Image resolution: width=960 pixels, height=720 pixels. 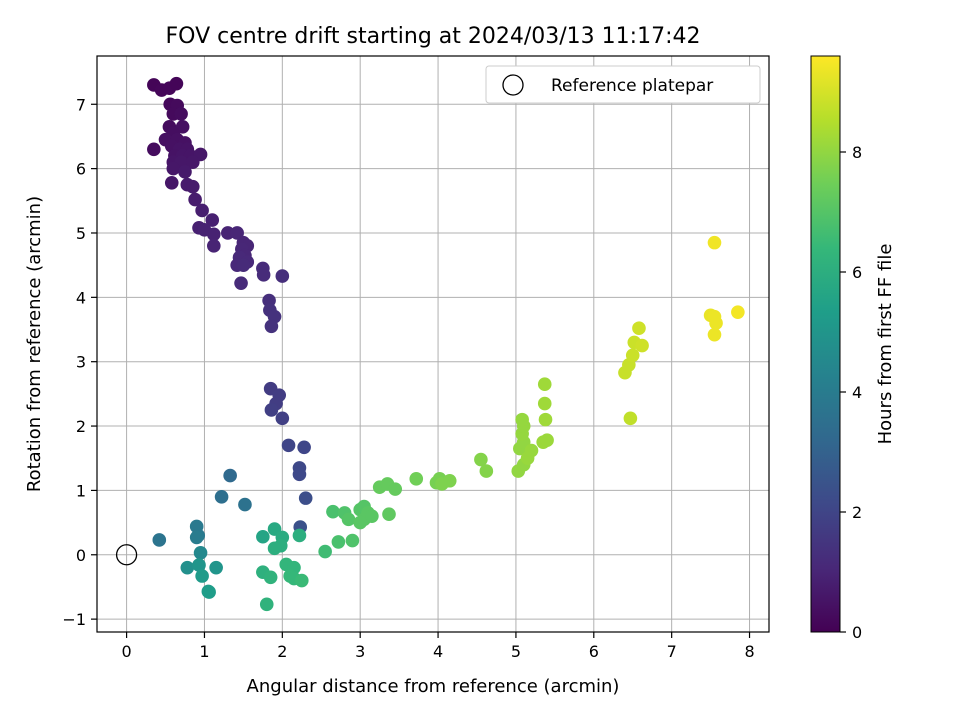 I want to click on y-axis-label: Rotation from reference (arcmin), so click(x=34, y=344).